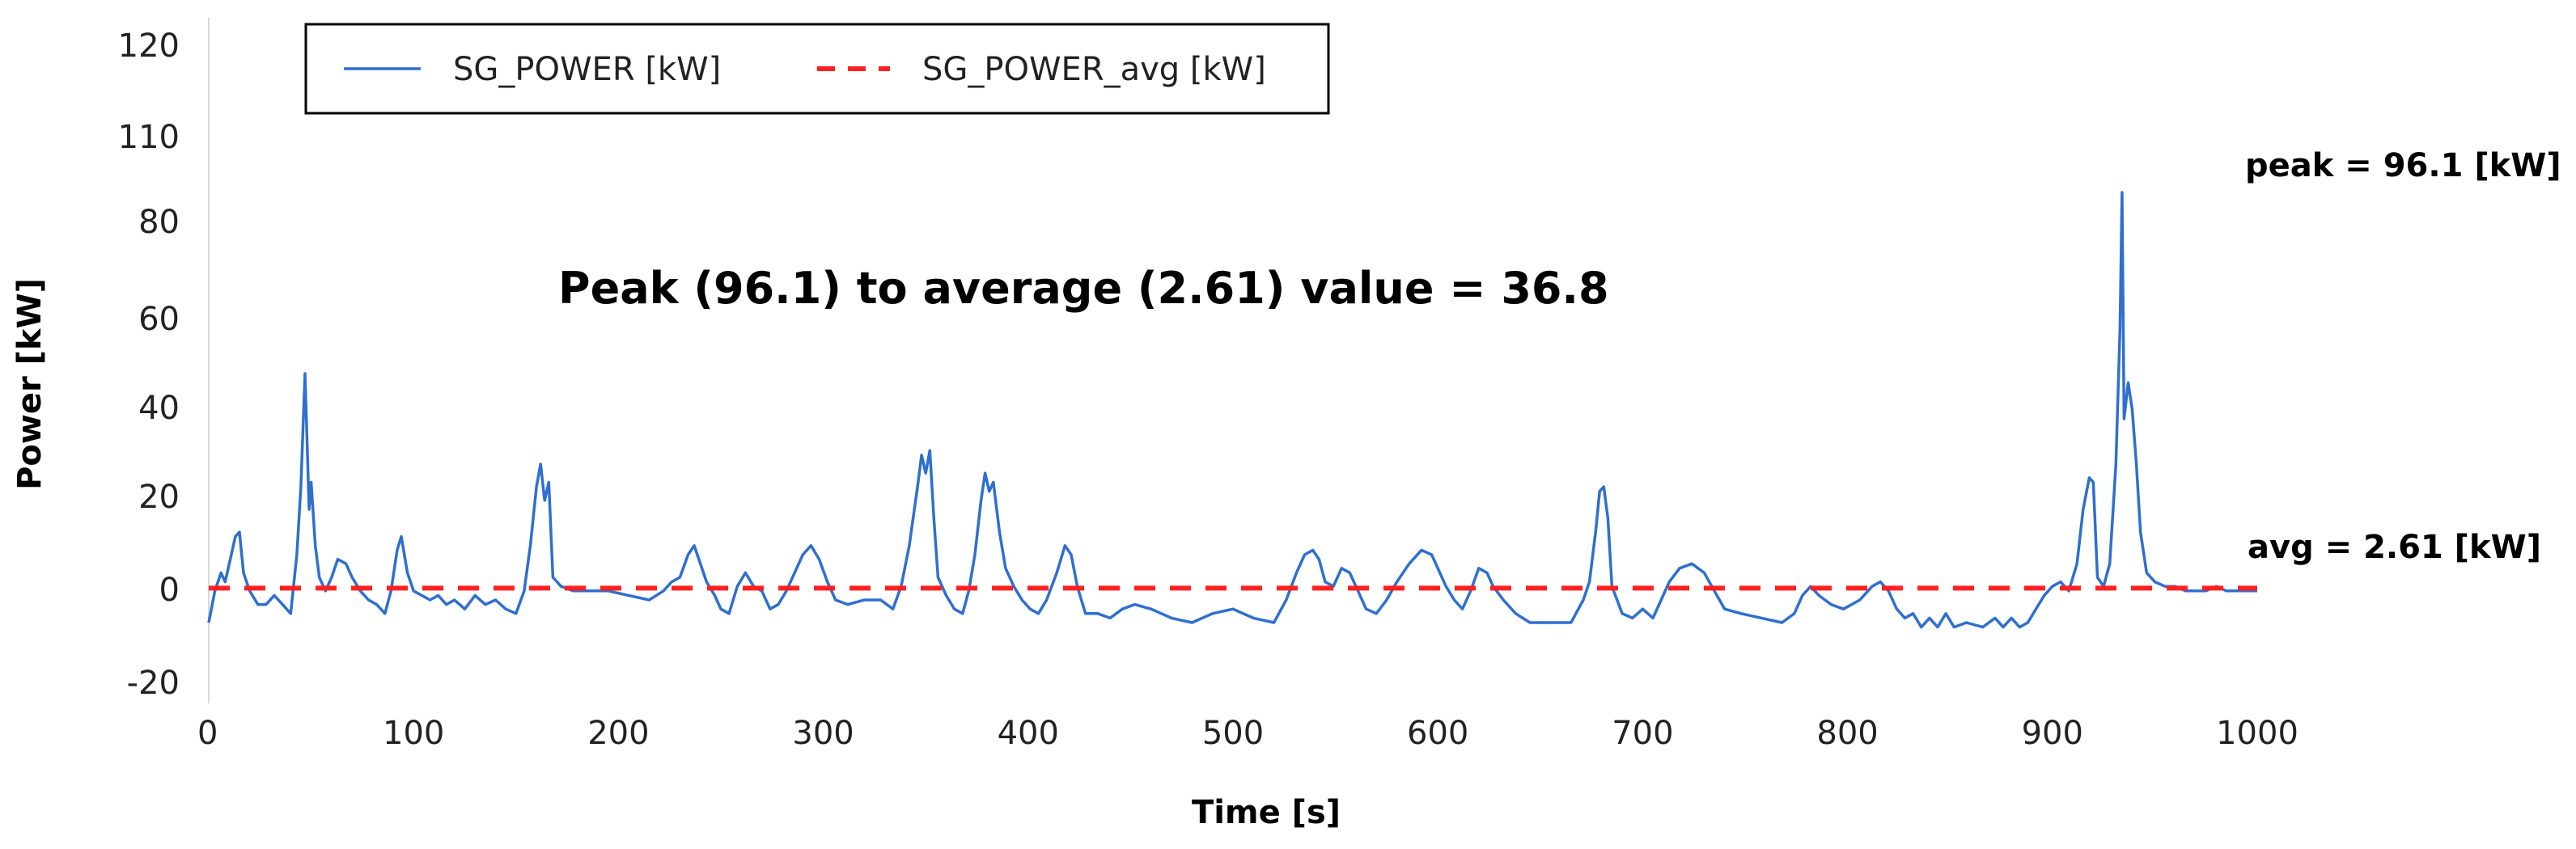  Describe the element at coordinates (413, 733) in the screenshot. I see `x-tick-label: 100` at that location.